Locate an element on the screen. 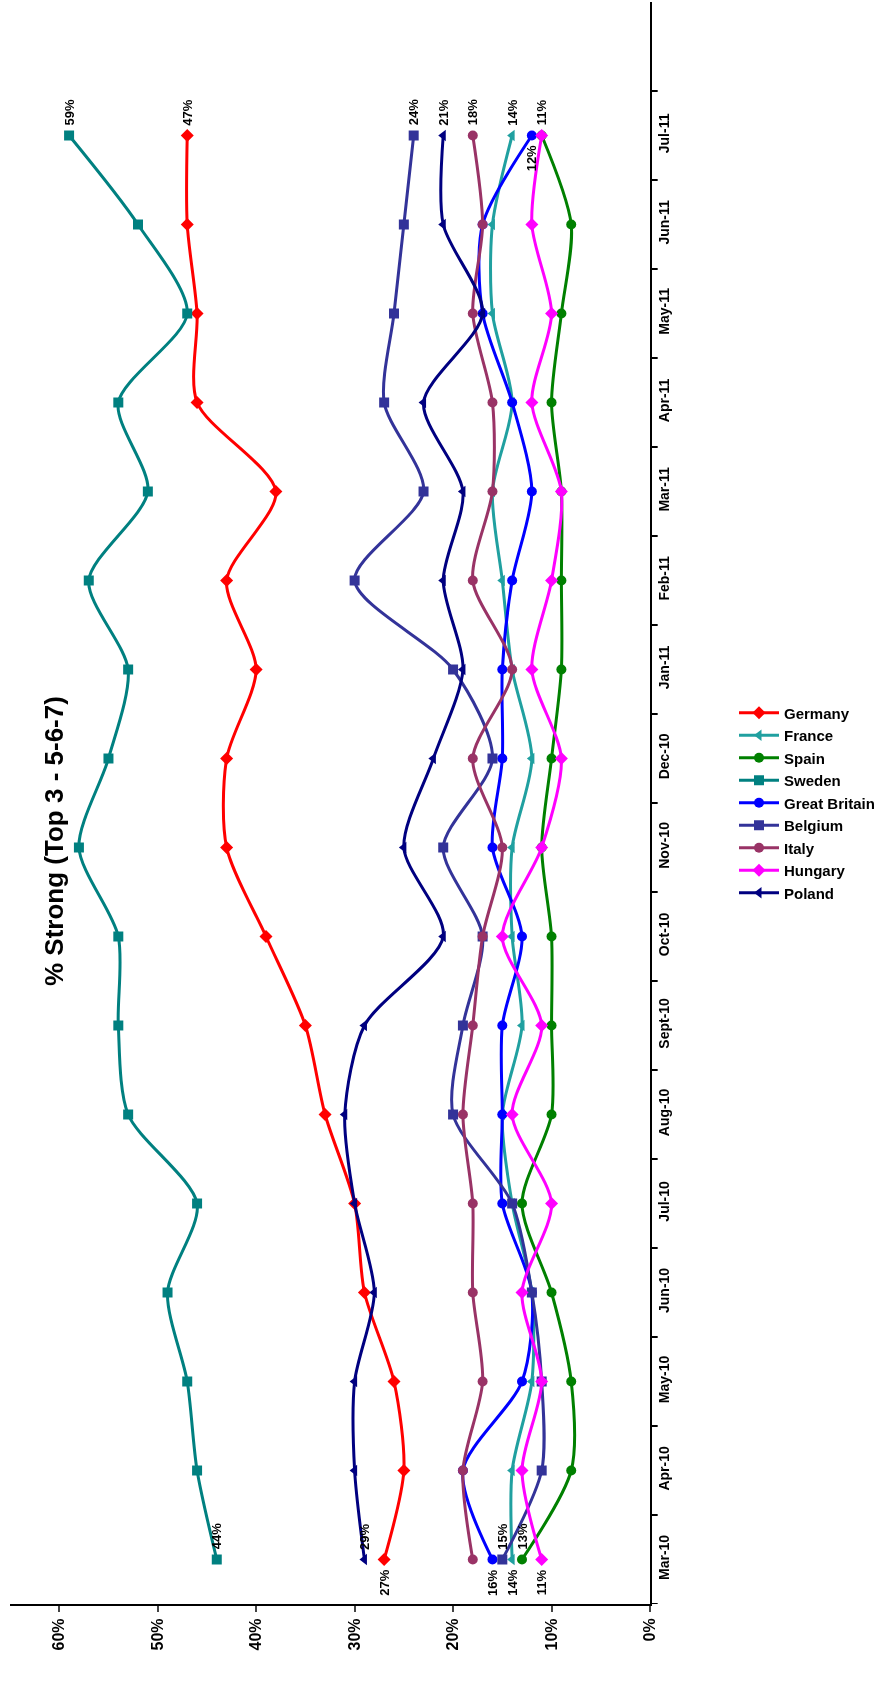  data-label: 18% is located at coordinates (473, 112).